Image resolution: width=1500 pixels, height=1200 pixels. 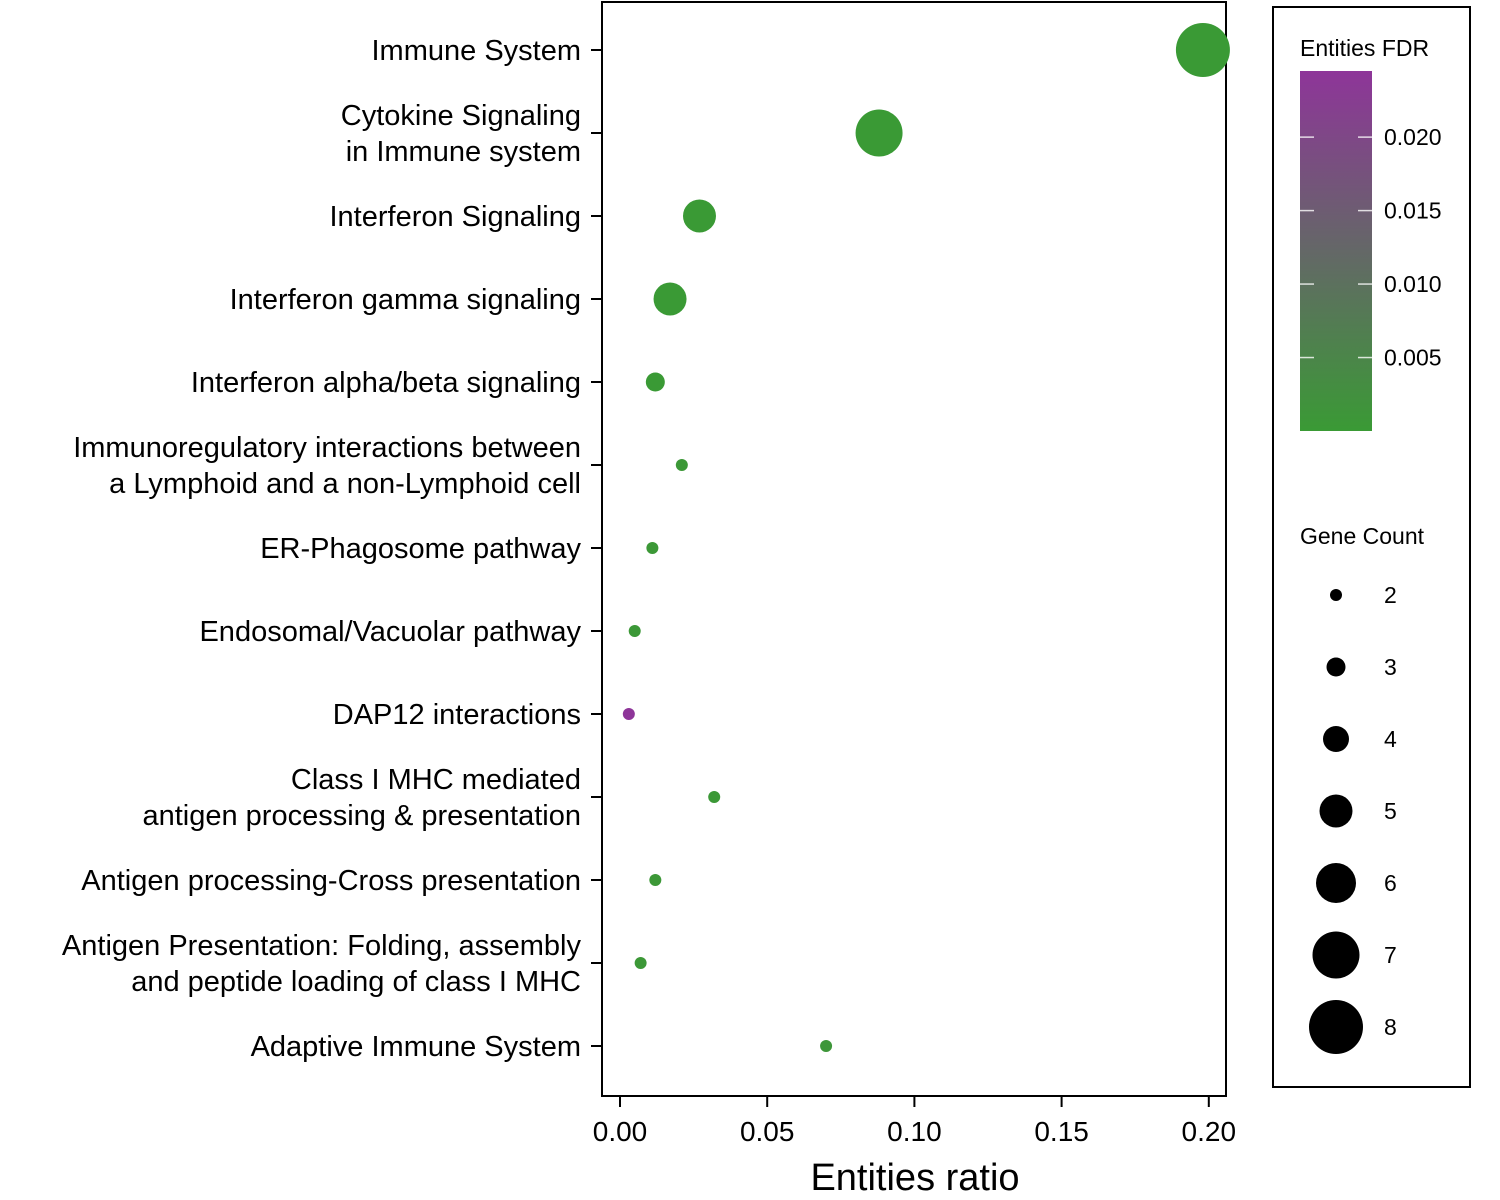 What do you see at coordinates (1390, 595) in the screenshot?
I see `size-legend-label: 2` at bounding box center [1390, 595].